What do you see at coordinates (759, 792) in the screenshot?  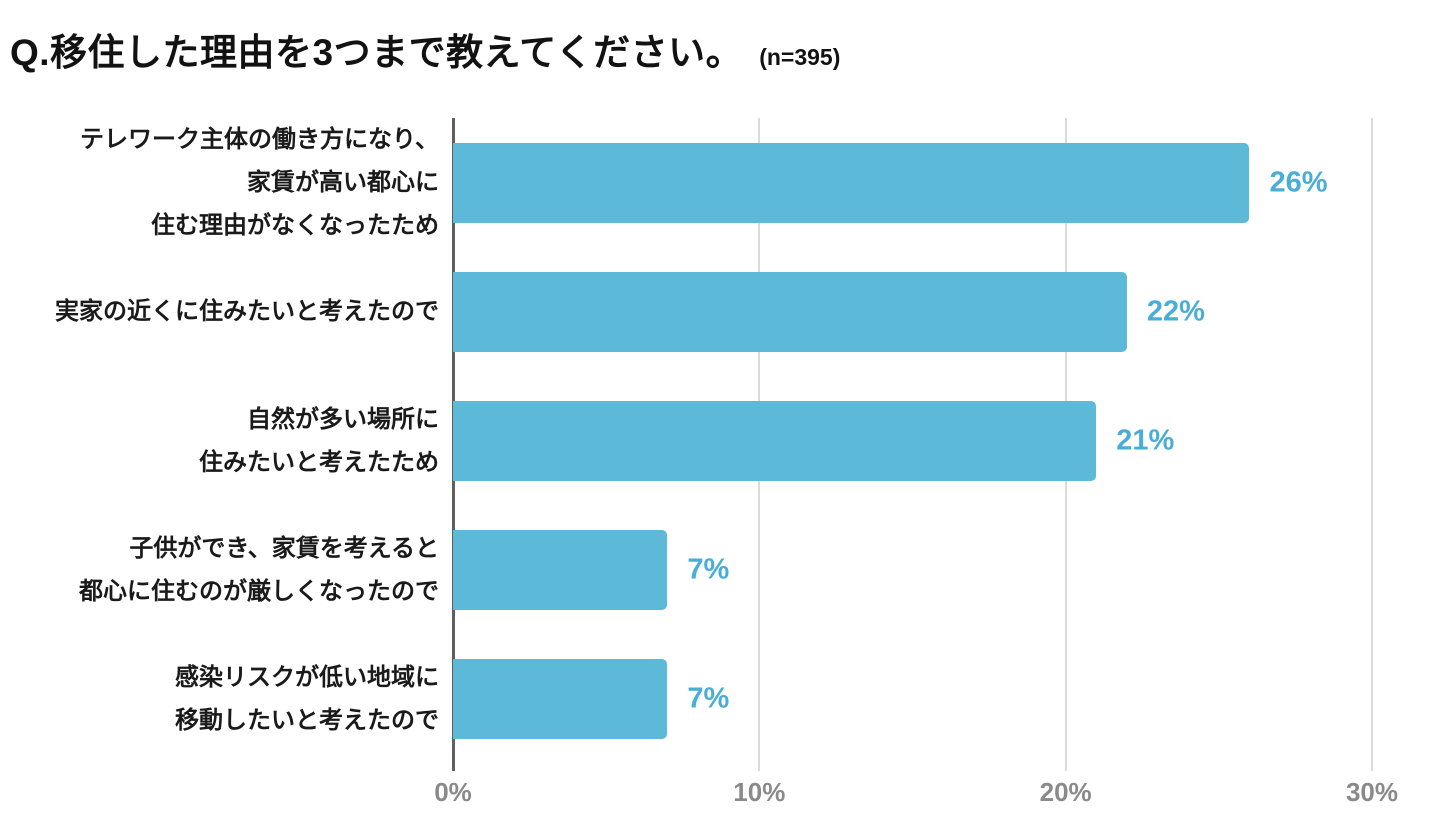 I see `x-tick-label: 10%` at bounding box center [759, 792].